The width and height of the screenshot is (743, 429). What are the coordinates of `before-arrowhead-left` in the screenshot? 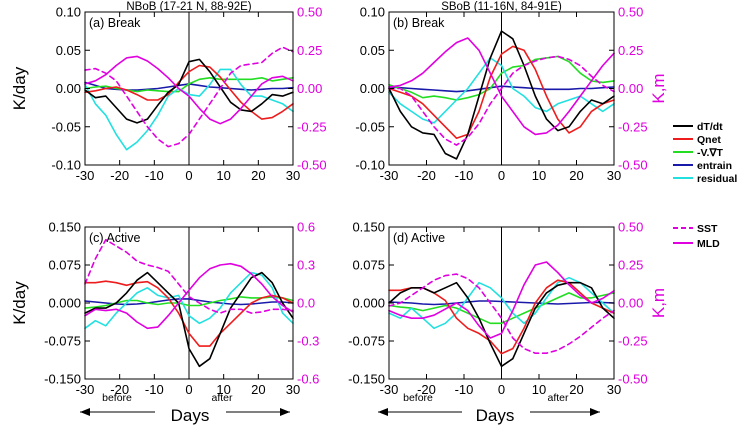 It's located at (85, 412).